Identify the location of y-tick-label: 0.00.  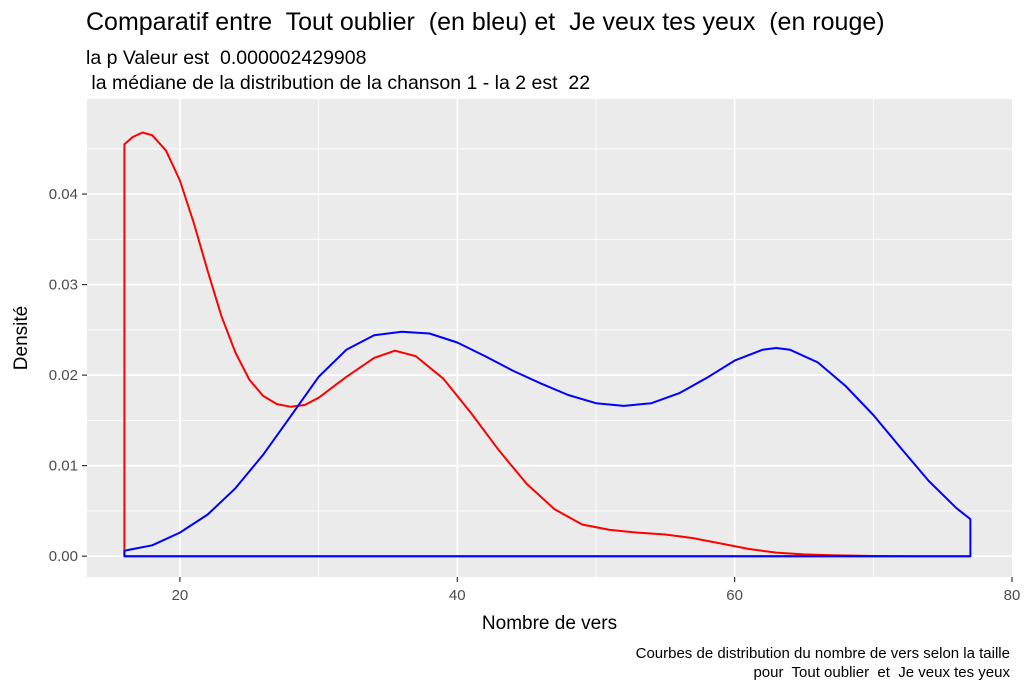
(63, 556).